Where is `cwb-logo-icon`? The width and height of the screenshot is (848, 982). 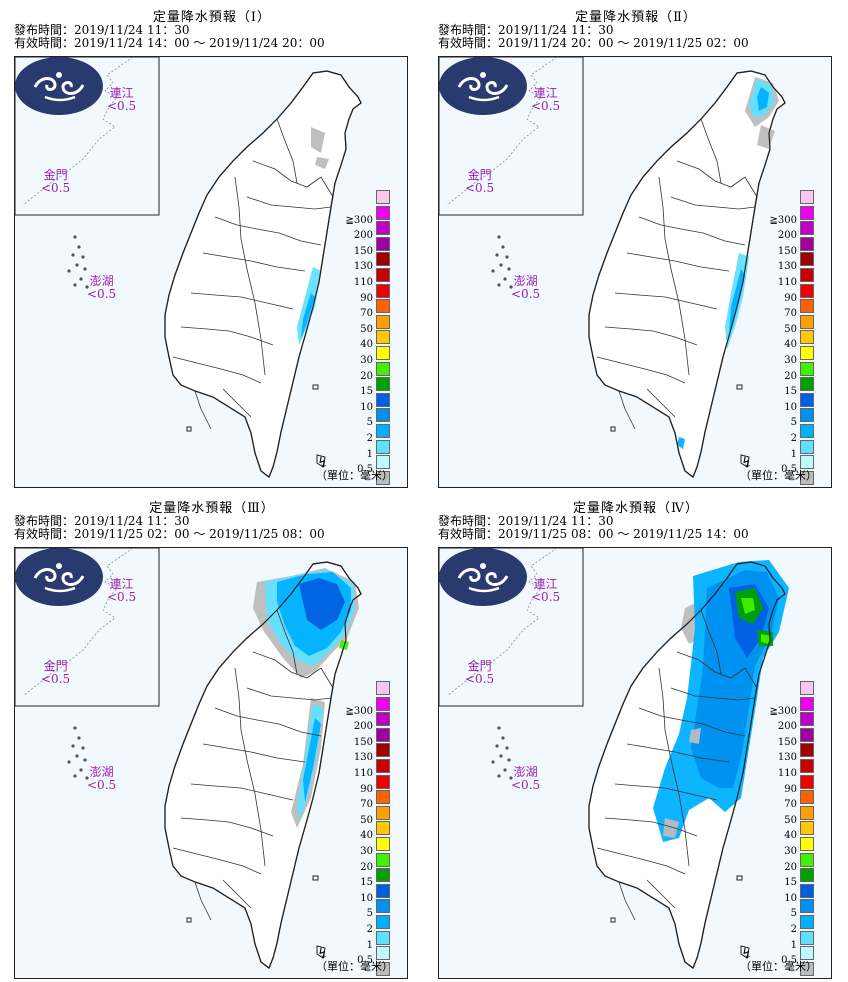 cwb-logo-icon is located at coordinates (59, 577).